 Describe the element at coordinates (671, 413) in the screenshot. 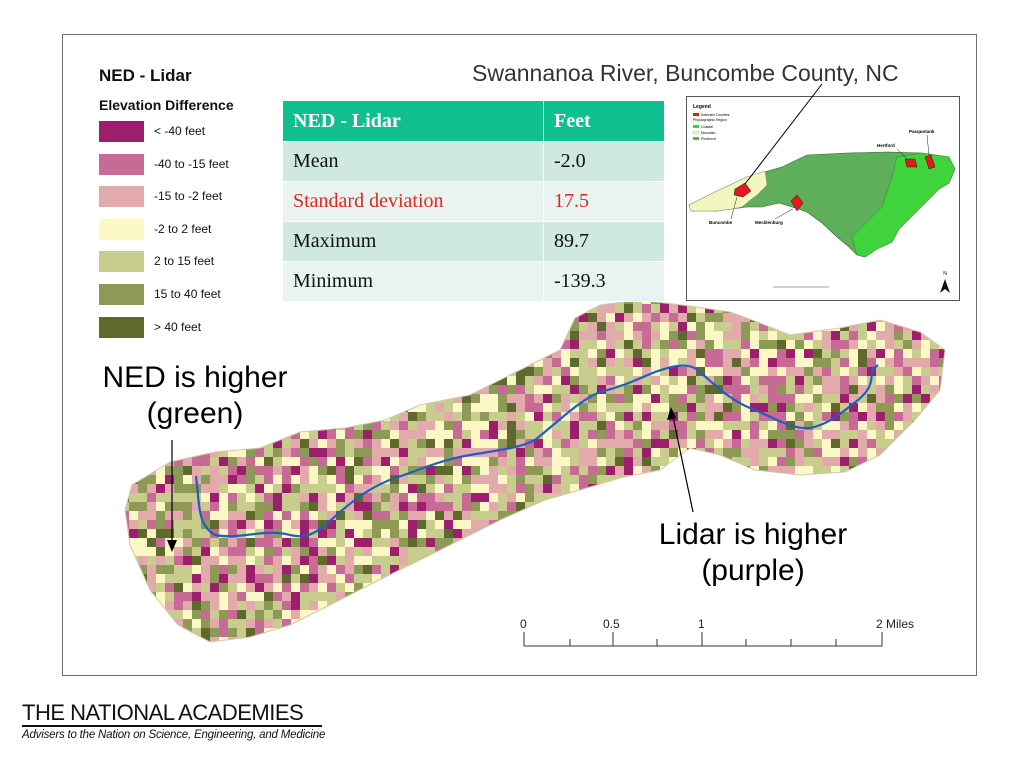

I see `lidar-arrowhead` at that location.